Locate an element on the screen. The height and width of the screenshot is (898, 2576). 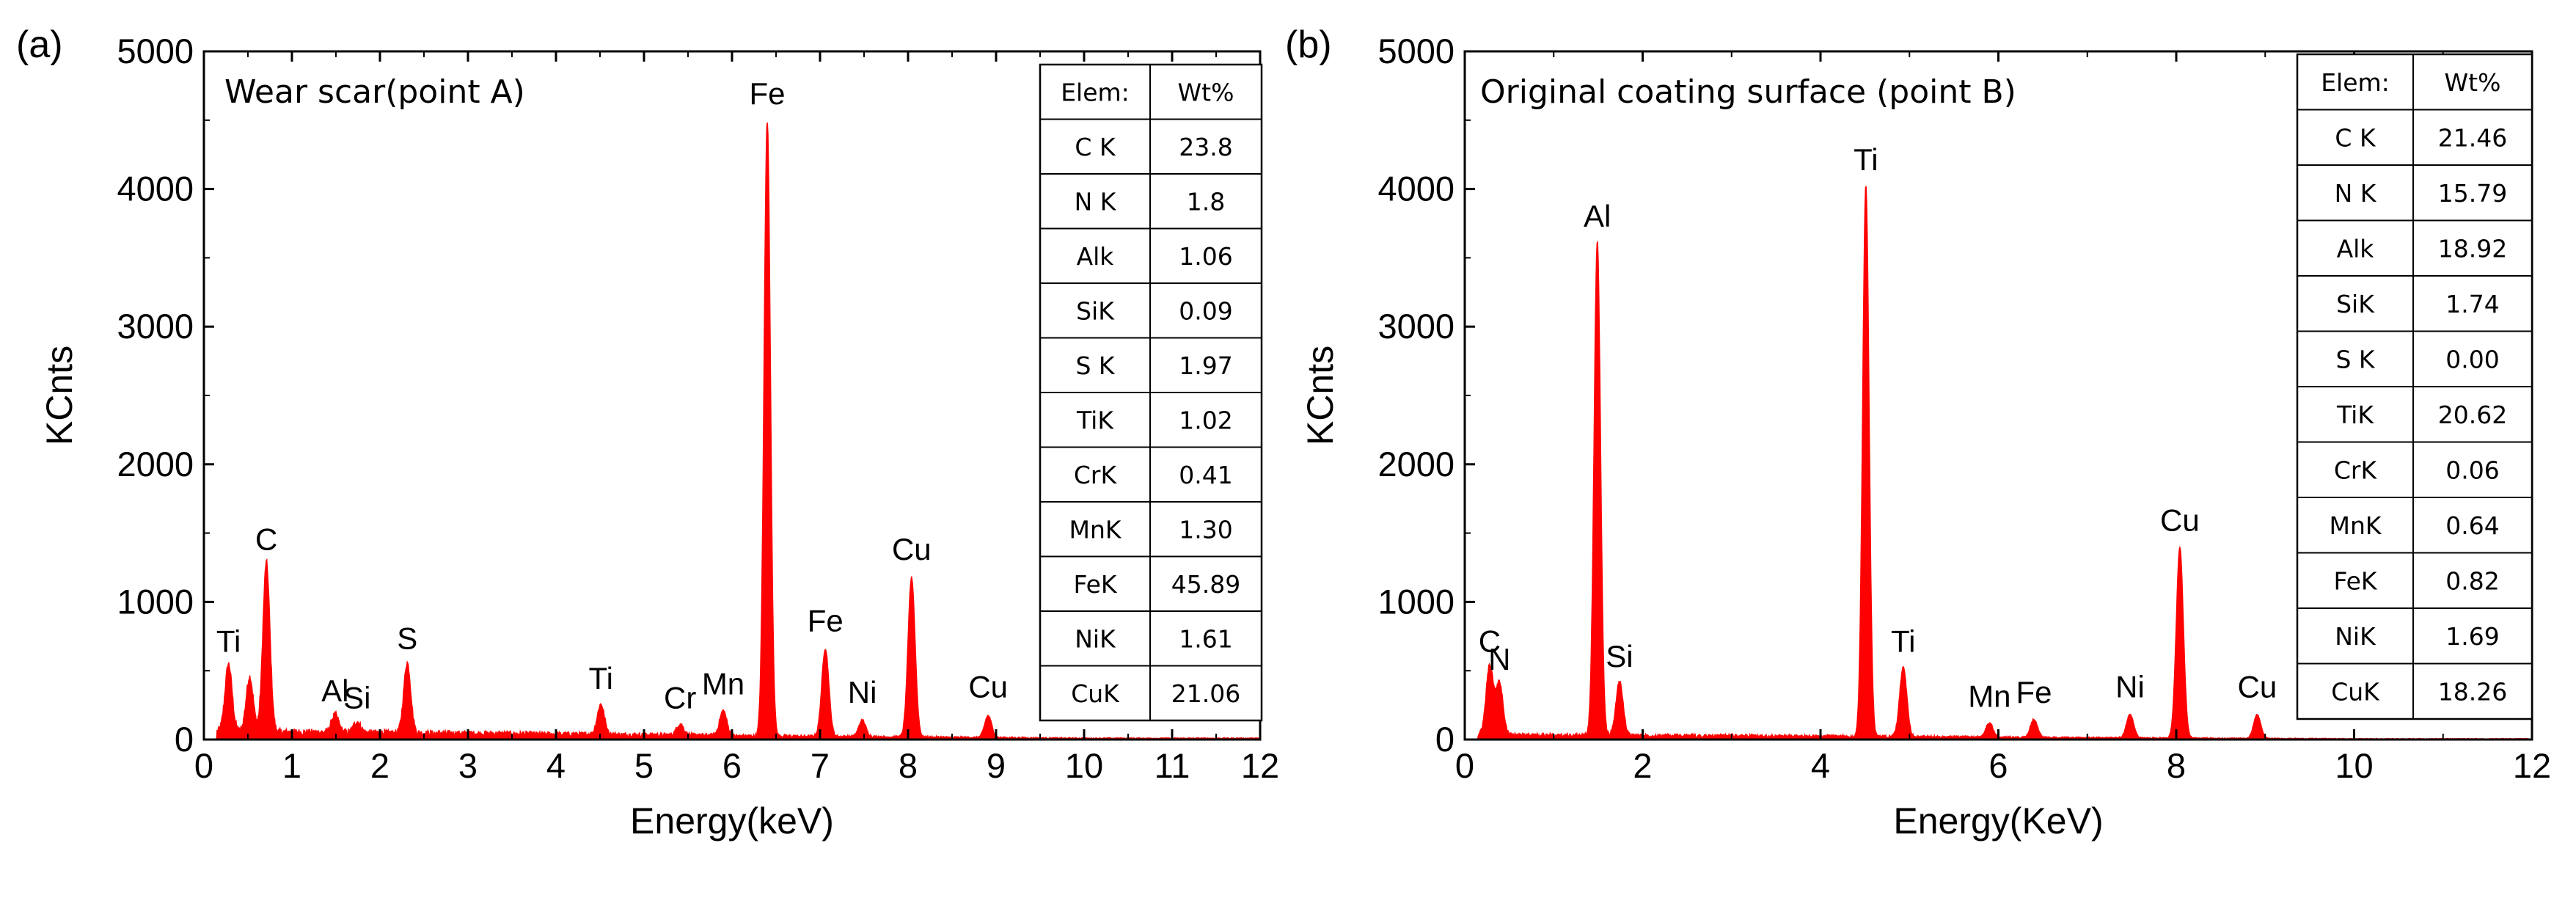
table-cell-wt: 18.92 is located at coordinates (2472, 248).